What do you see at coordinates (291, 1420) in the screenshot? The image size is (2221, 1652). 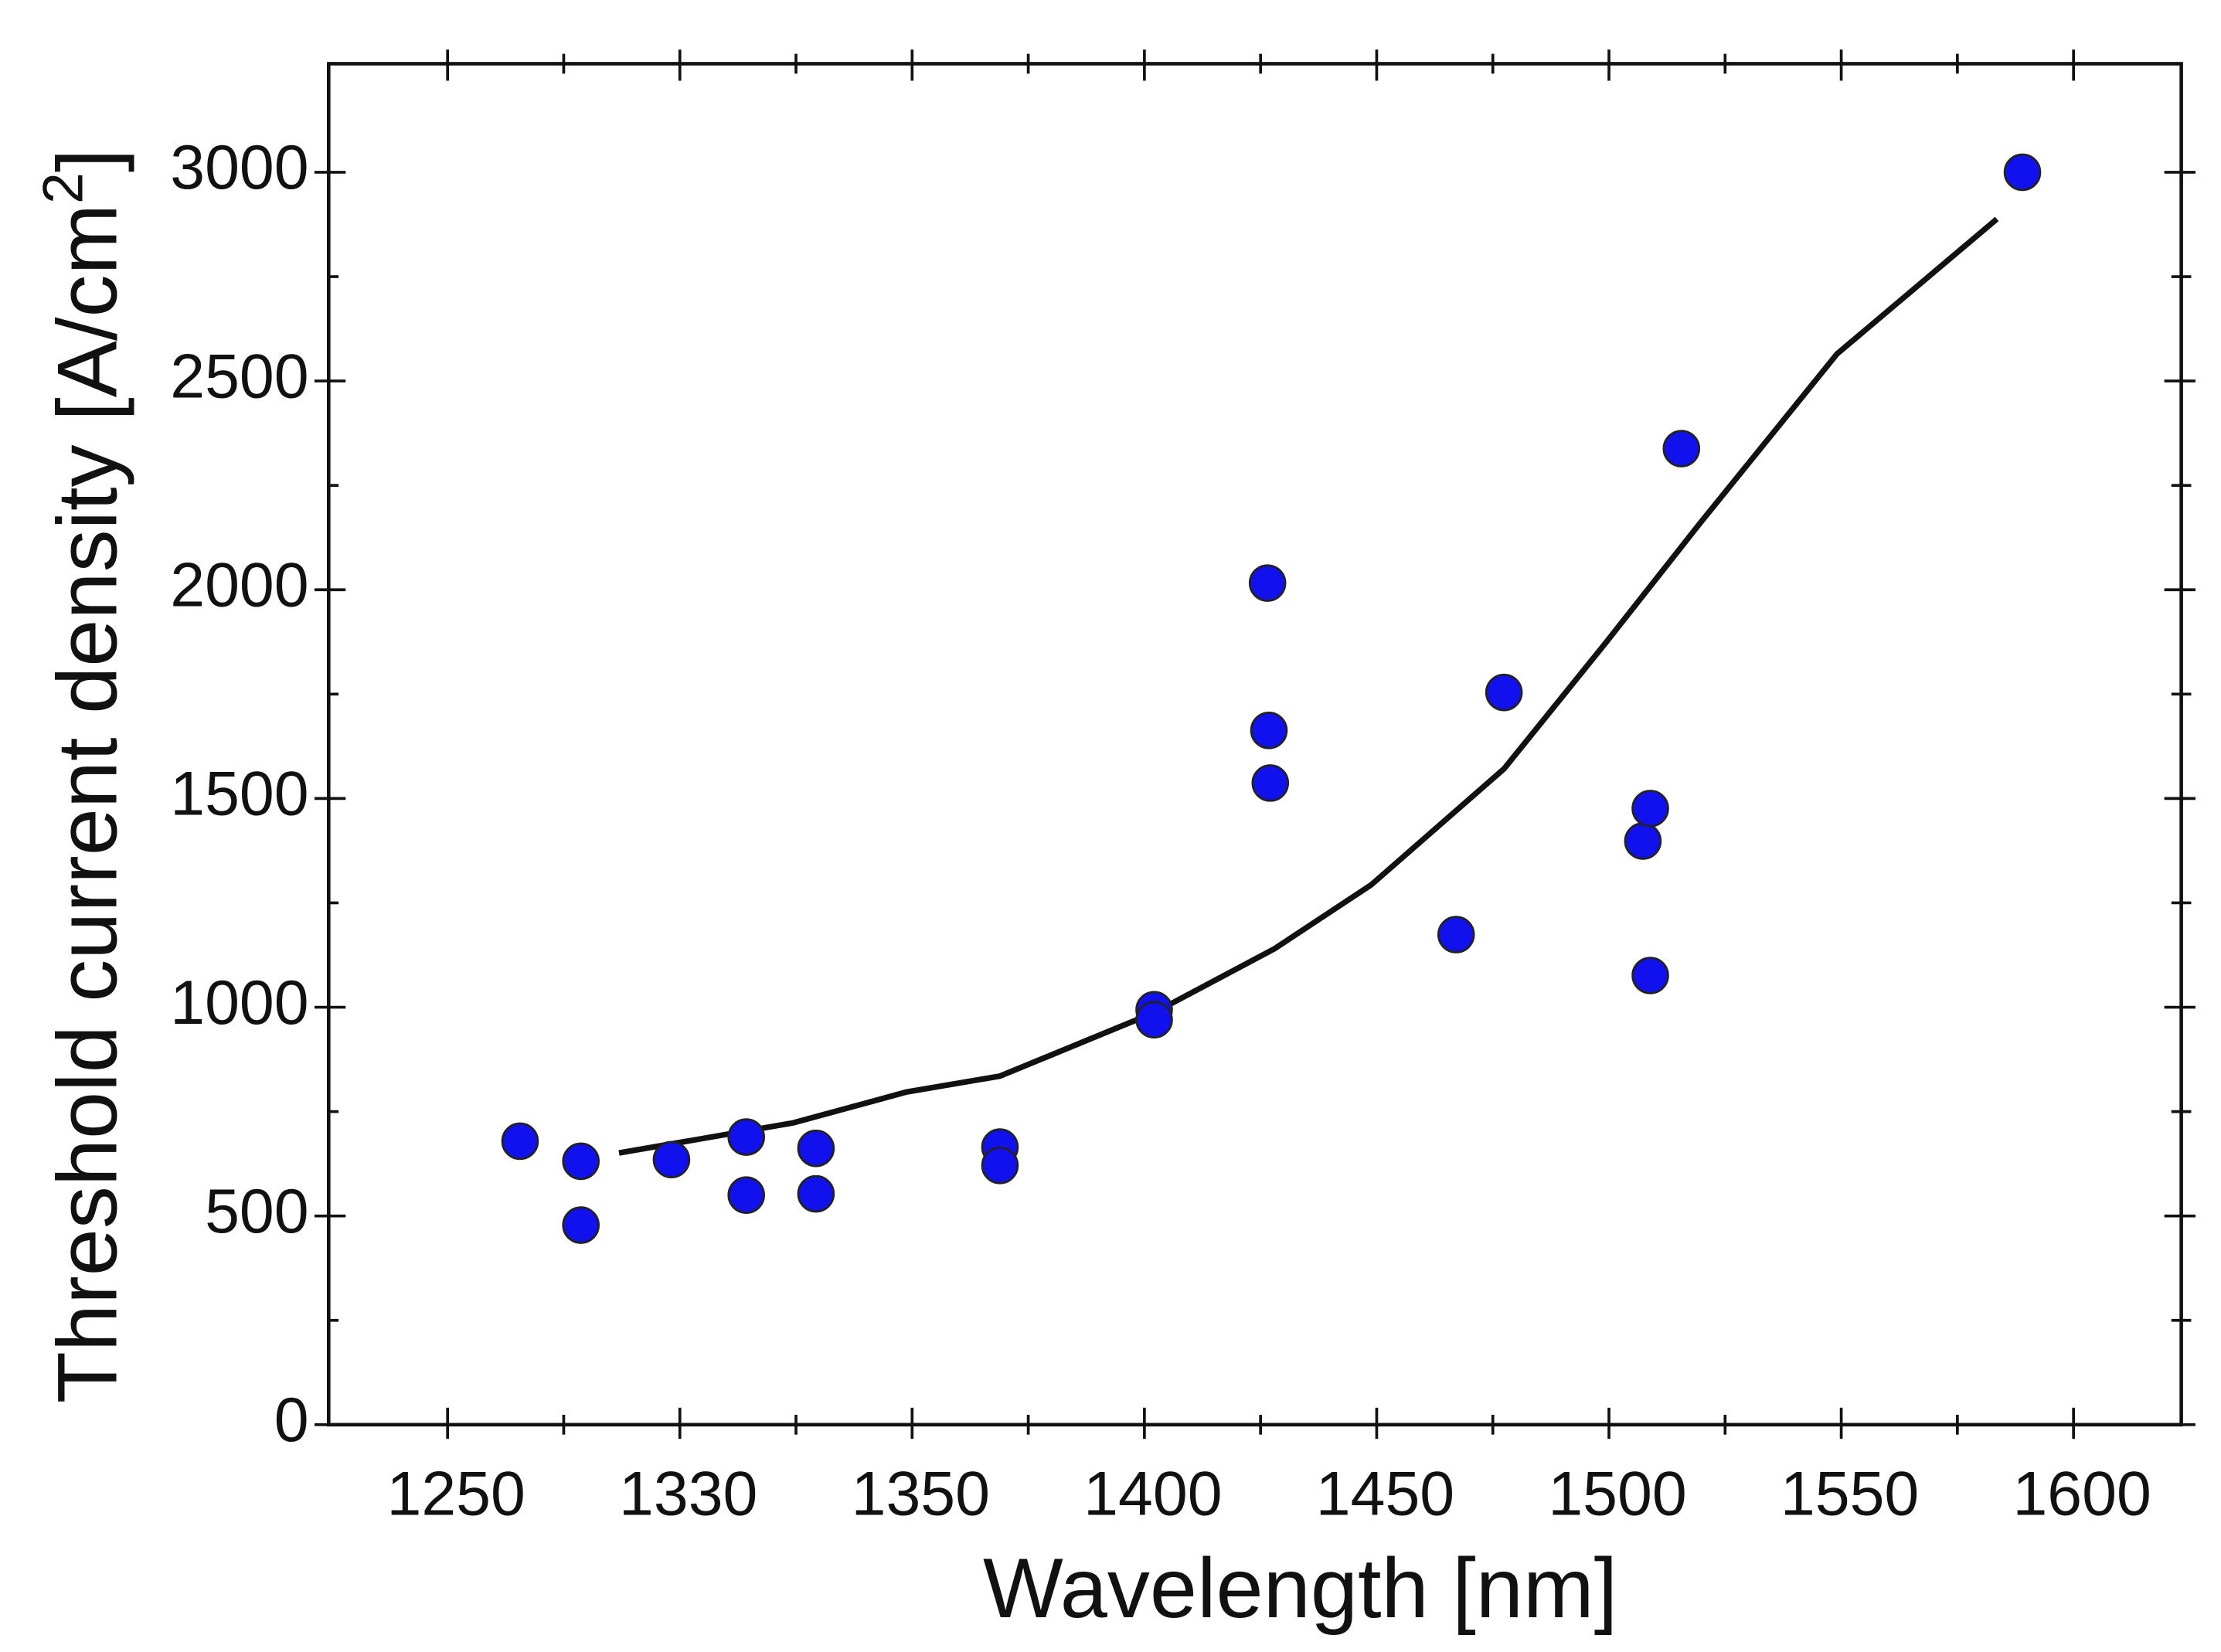 I see `y-tick-label: 0` at bounding box center [291, 1420].